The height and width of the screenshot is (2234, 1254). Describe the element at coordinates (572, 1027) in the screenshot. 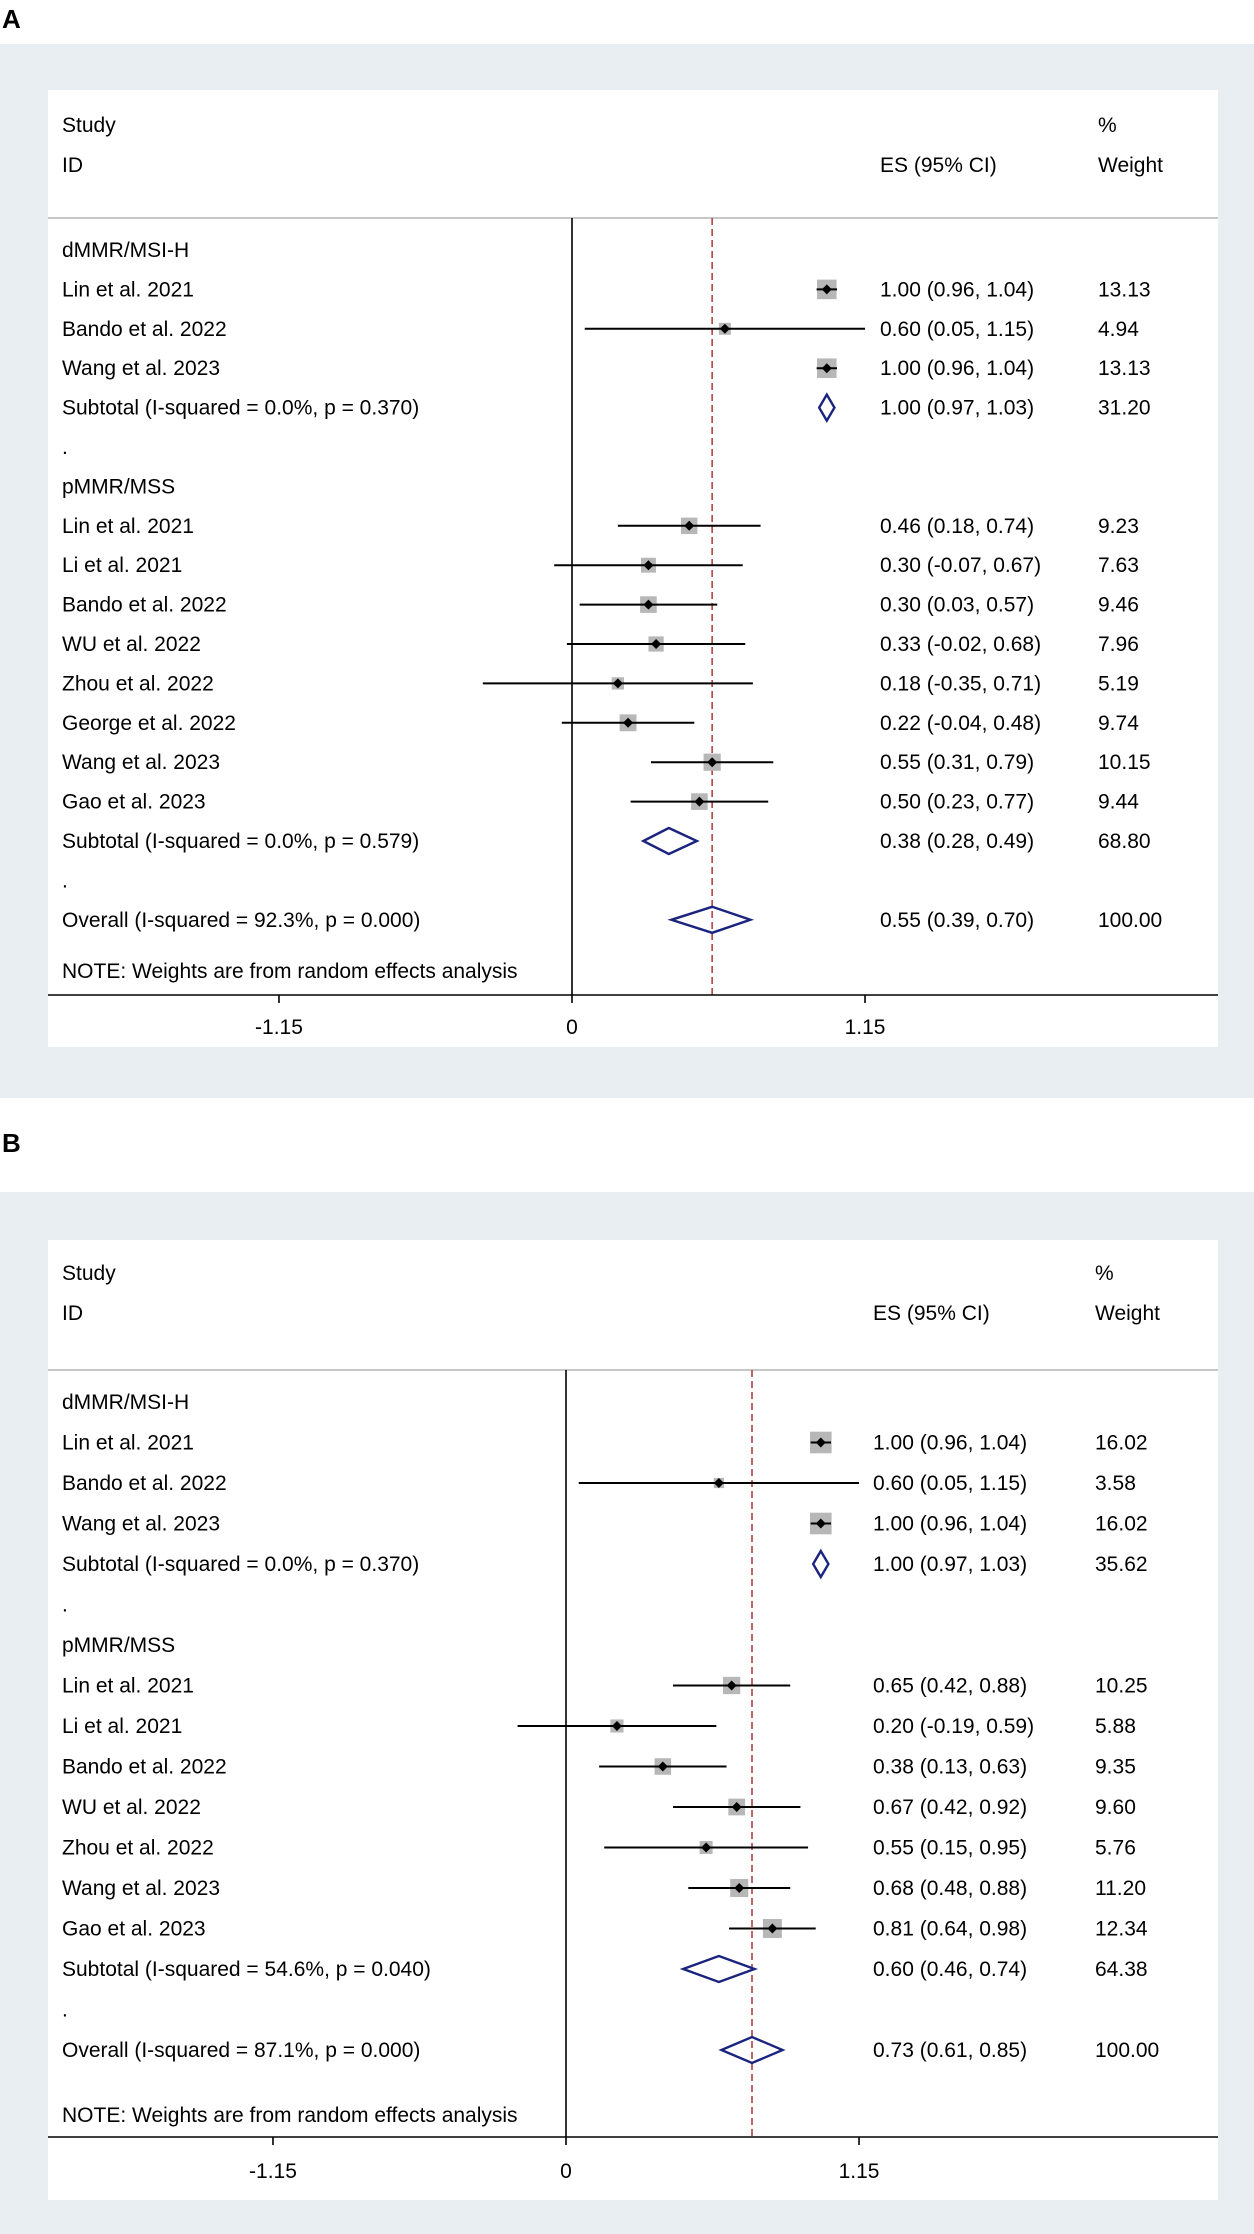

I see `pa-x-tick-label-1: 0` at that location.